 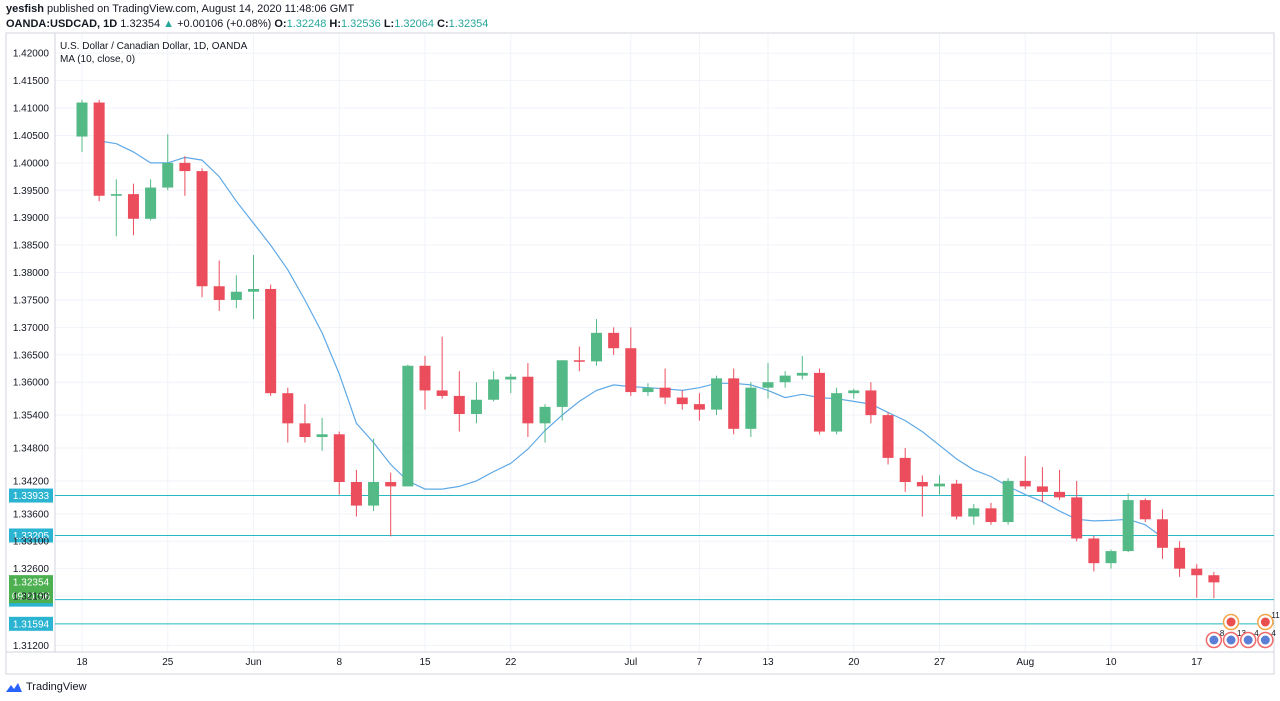 I want to click on y-tick-label: 1.32100, so click(x=31, y=597).